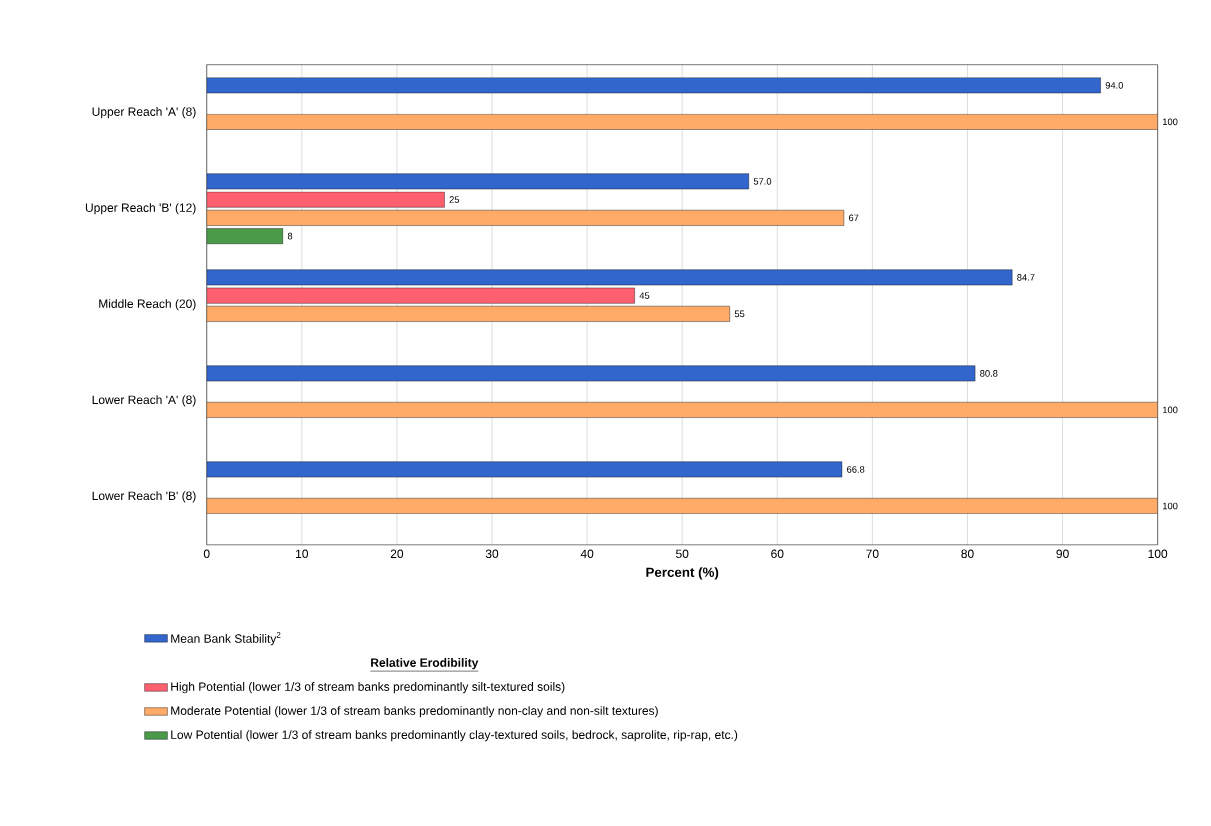 The height and width of the screenshot is (826, 1211). I want to click on legend-title: Relative Erodibility, so click(425, 663).